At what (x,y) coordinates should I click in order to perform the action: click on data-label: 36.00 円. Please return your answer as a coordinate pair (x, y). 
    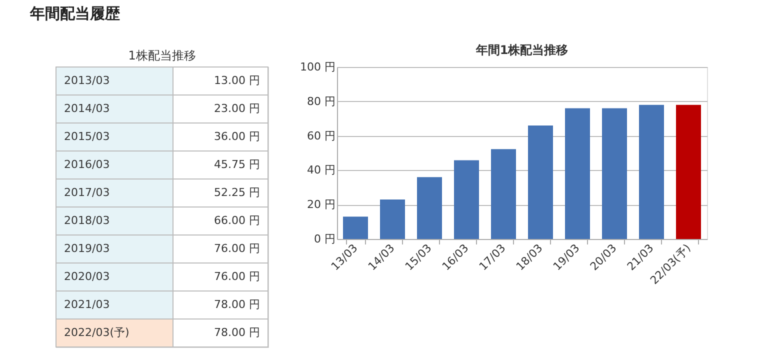
    Looking at the image, I should click on (237, 136).